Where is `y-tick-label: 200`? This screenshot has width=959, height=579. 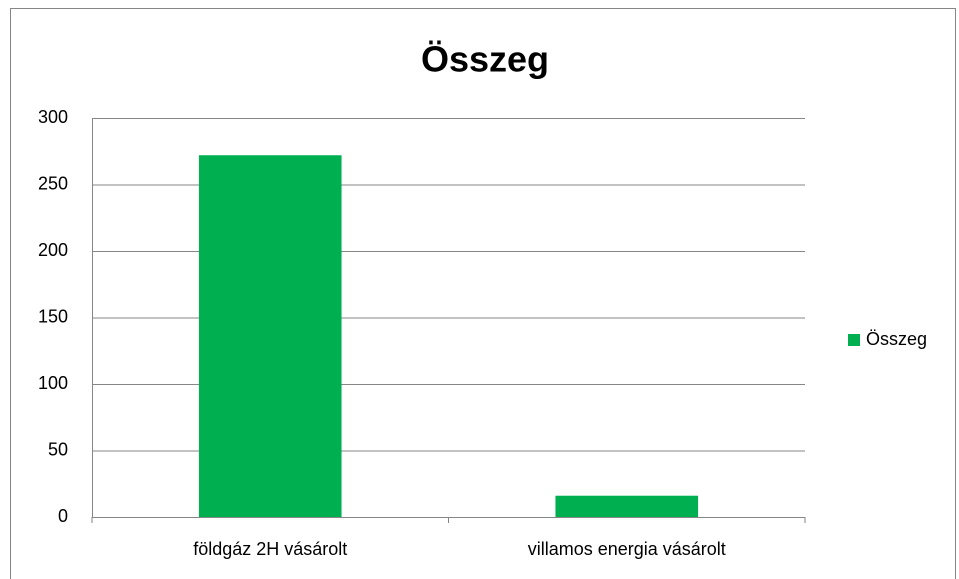
y-tick-label: 200 is located at coordinates (53, 250).